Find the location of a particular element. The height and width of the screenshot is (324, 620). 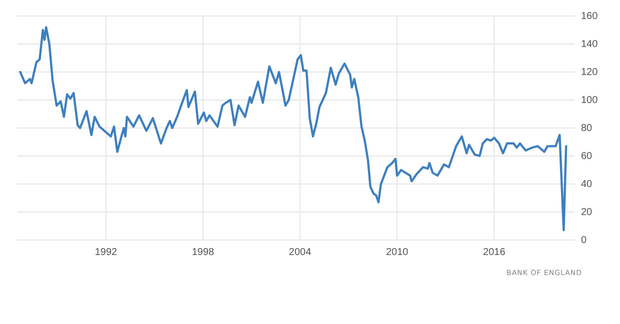

x-tick-label: 1992 is located at coordinates (106, 252).